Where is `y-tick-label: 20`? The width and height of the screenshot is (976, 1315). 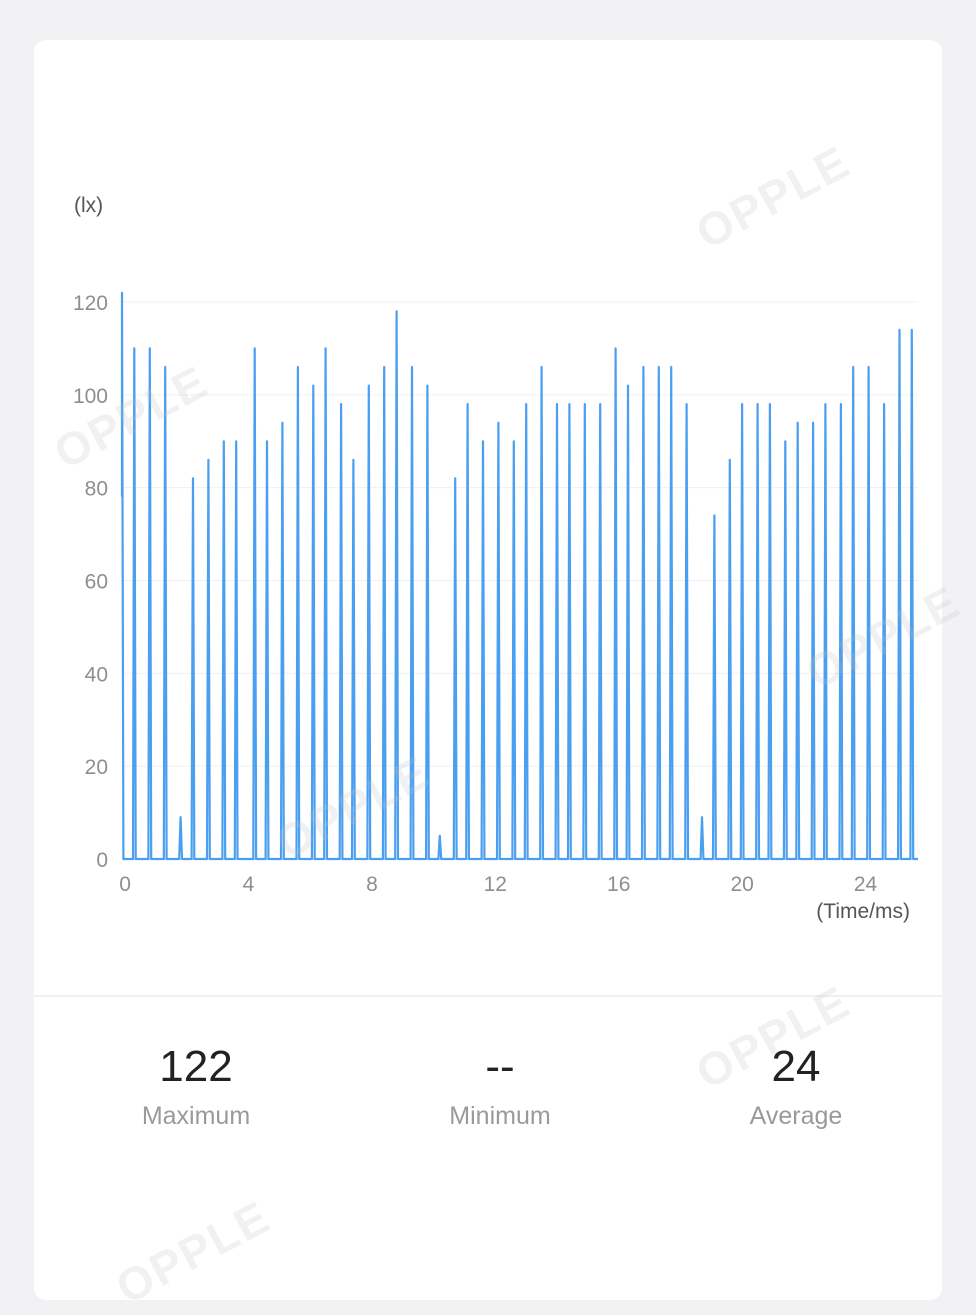 y-tick-label: 20 is located at coordinates (96, 767).